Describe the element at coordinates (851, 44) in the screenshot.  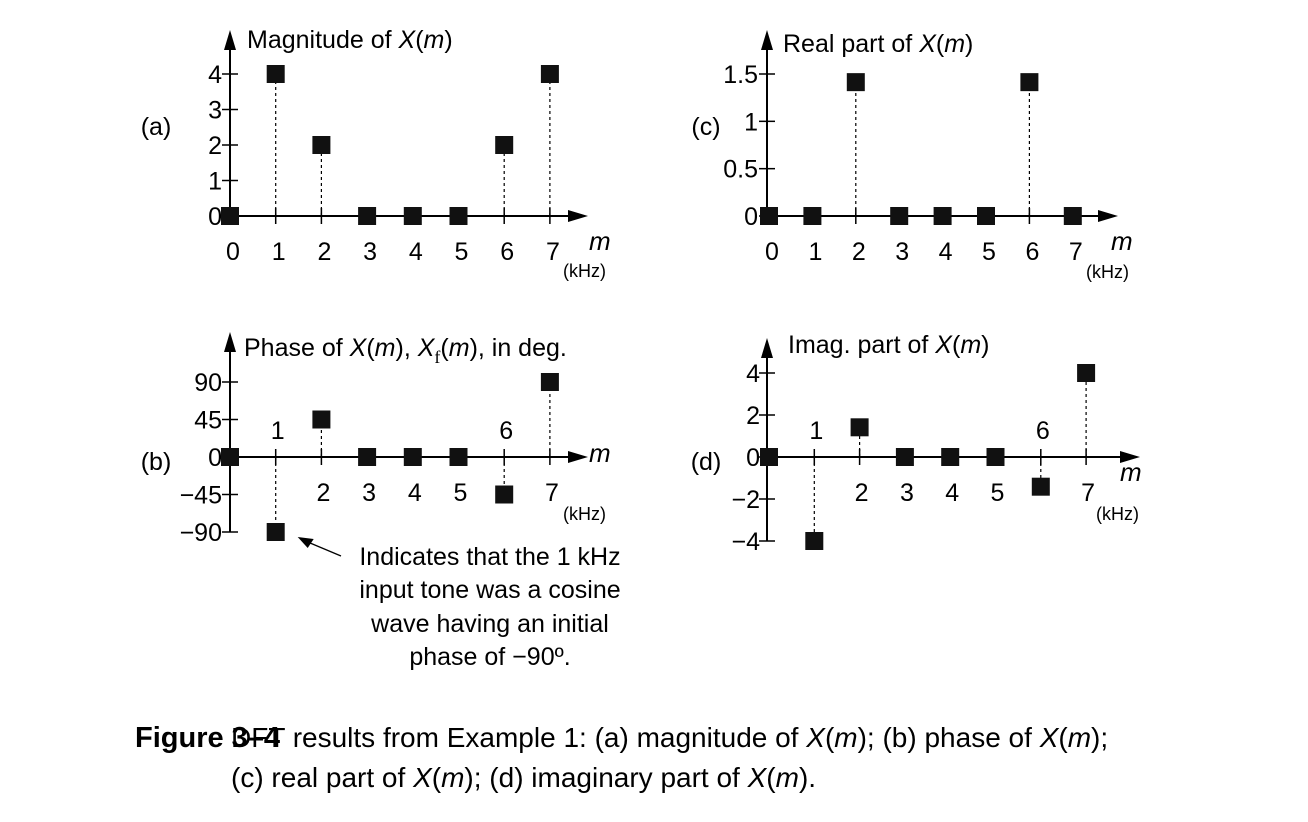
I see `title-text: Real part of` at that location.